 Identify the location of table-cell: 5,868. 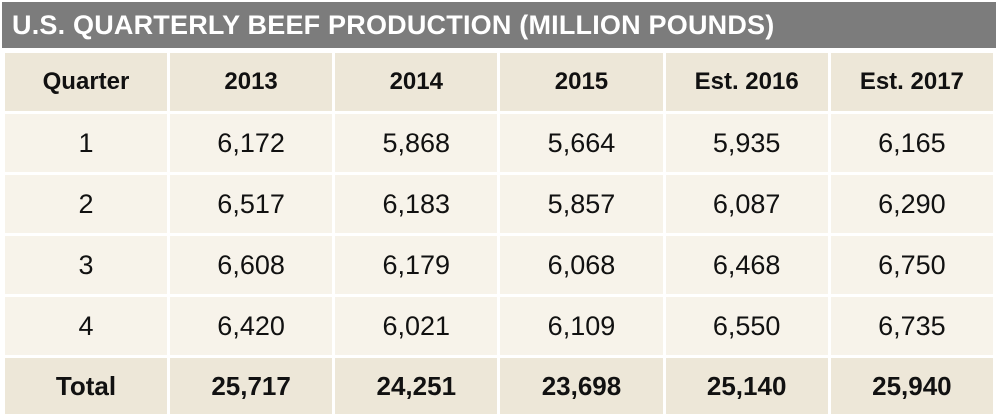
(416, 143).